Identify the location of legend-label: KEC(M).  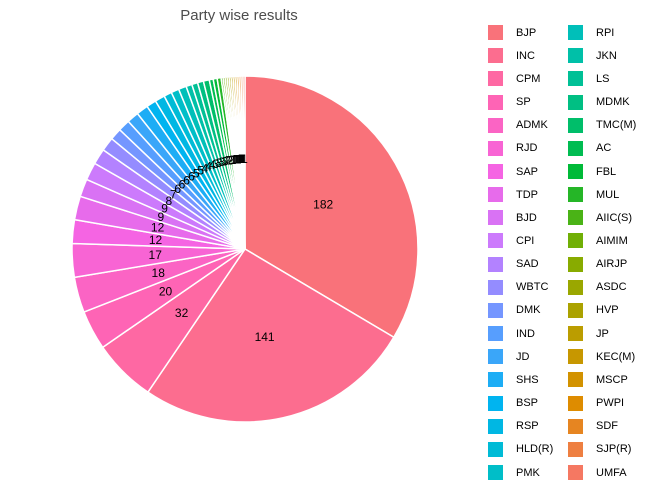
(616, 356).